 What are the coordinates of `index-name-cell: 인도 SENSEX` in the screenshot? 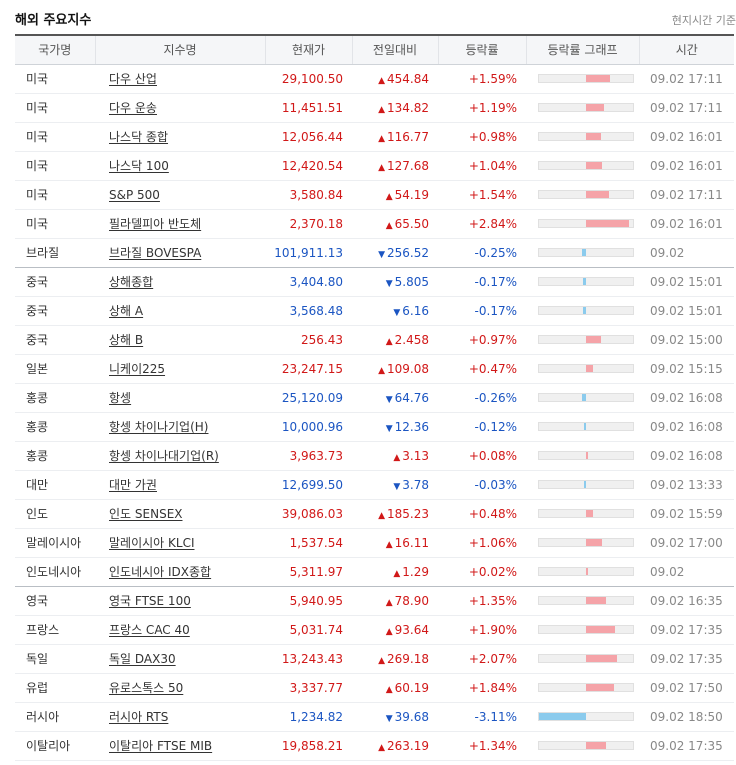 It's located at (180, 514).